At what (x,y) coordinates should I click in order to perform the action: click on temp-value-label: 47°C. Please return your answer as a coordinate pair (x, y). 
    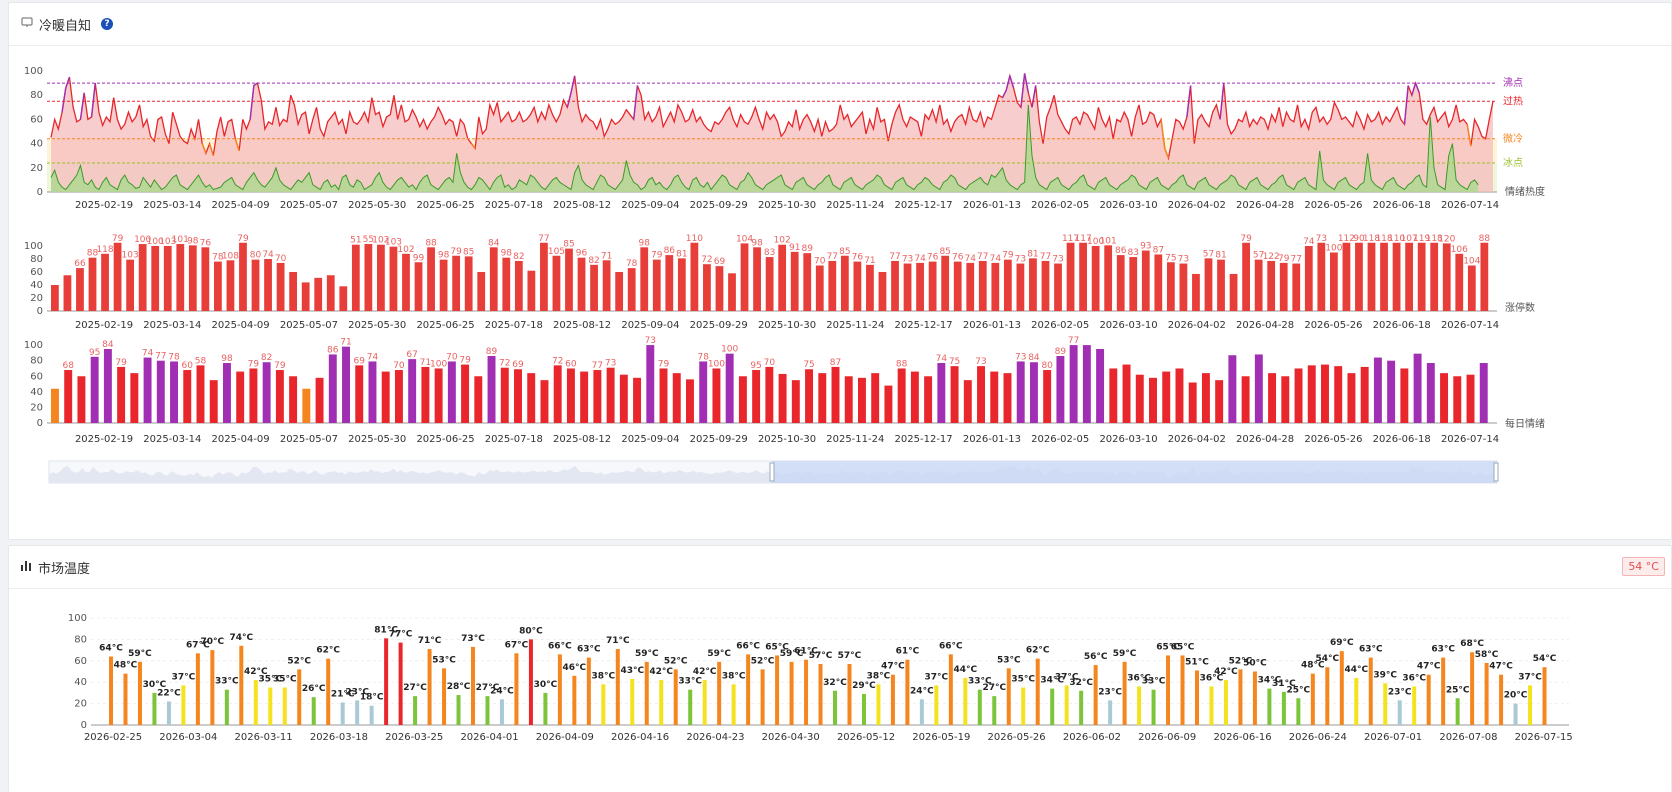
    Looking at the image, I should click on (1501, 667).